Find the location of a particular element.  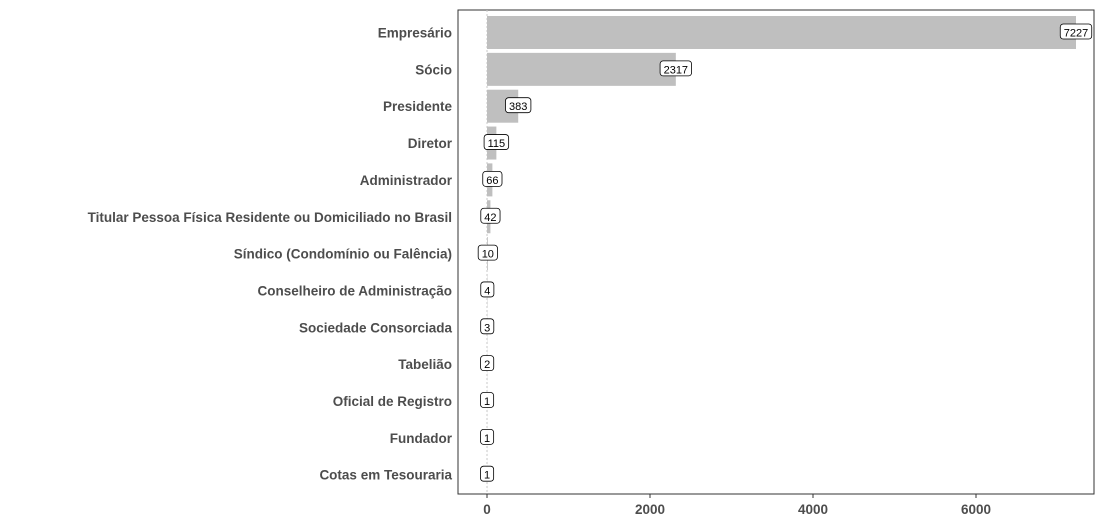

x-tick-label: 4000 is located at coordinates (813, 509).